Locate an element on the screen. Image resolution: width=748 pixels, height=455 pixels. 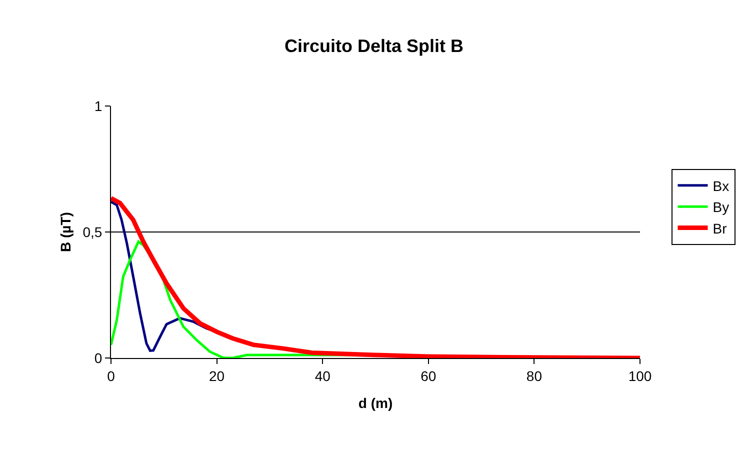
x-tick-label: 100 is located at coordinates (640, 376).